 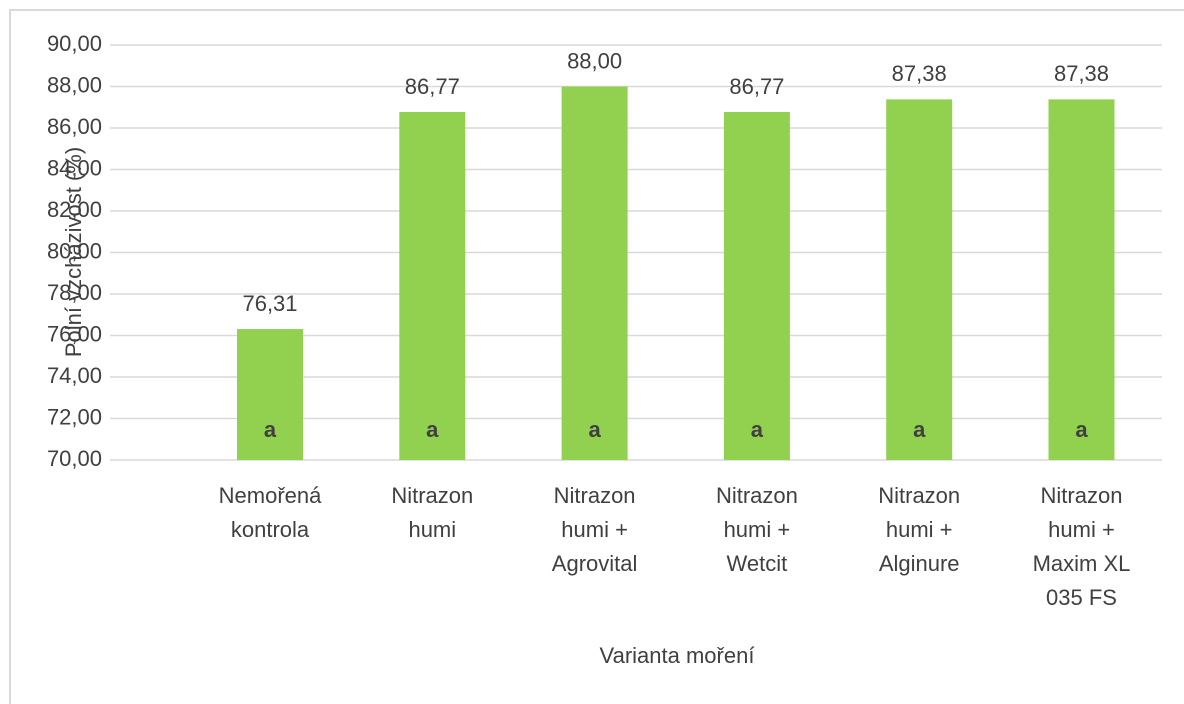 What do you see at coordinates (74, 416) in the screenshot?
I see `y-tick-label: 72,00` at bounding box center [74, 416].